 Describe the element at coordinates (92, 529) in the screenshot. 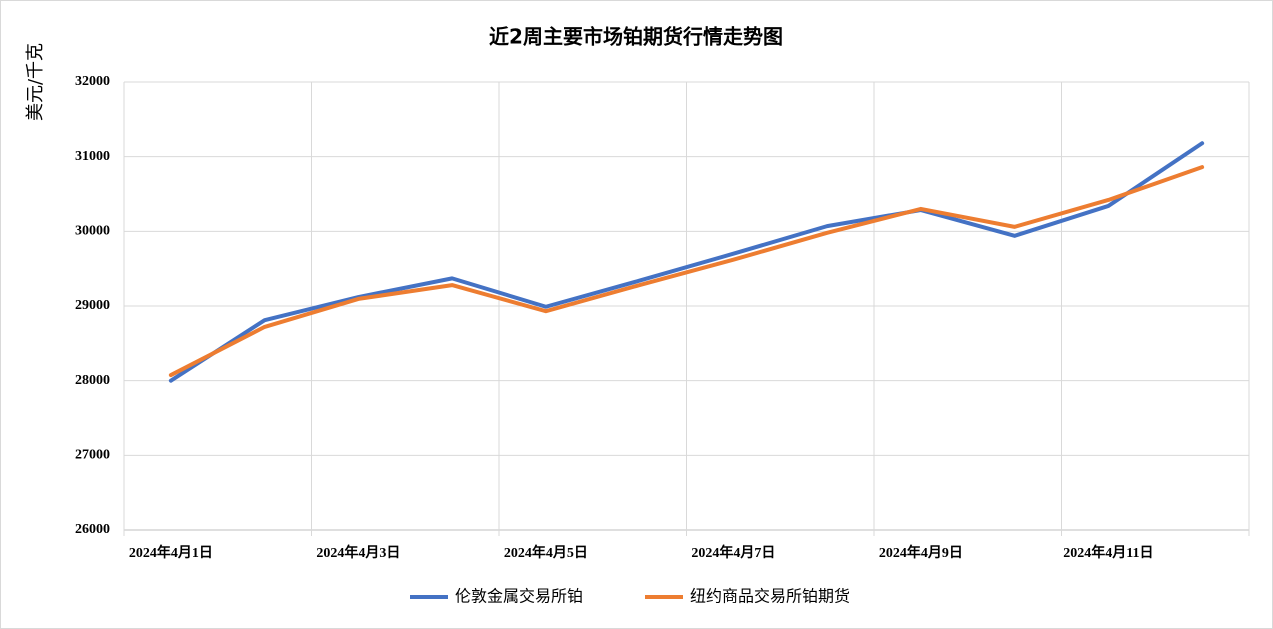

I see `y-tick-label: 26000` at that location.